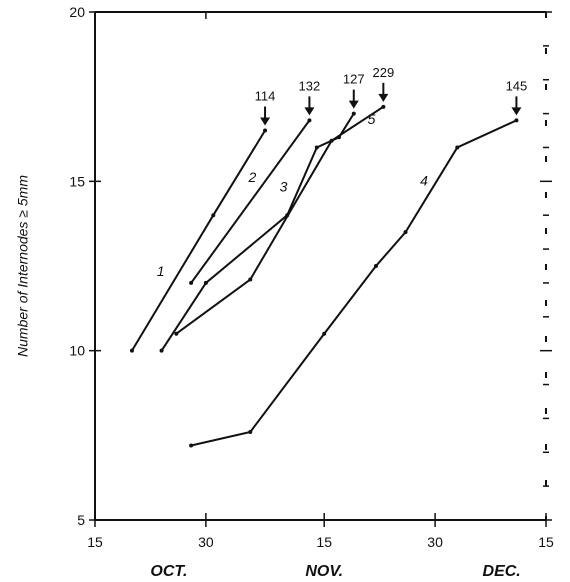  What do you see at coordinates (77, 12) in the screenshot?
I see `y-tick-label: 20` at bounding box center [77, 12].